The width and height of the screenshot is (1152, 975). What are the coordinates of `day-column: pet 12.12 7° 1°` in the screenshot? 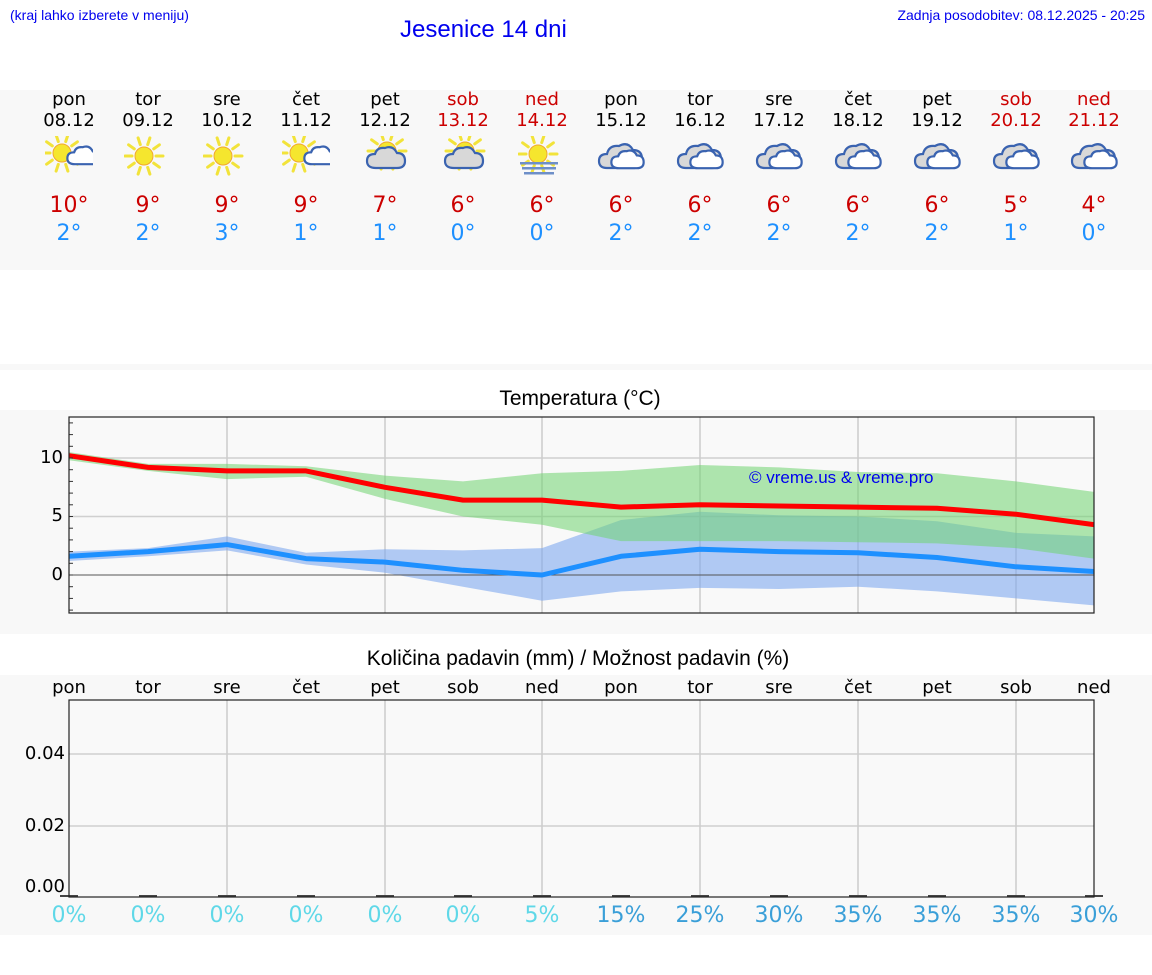 It's located at (385, 169).